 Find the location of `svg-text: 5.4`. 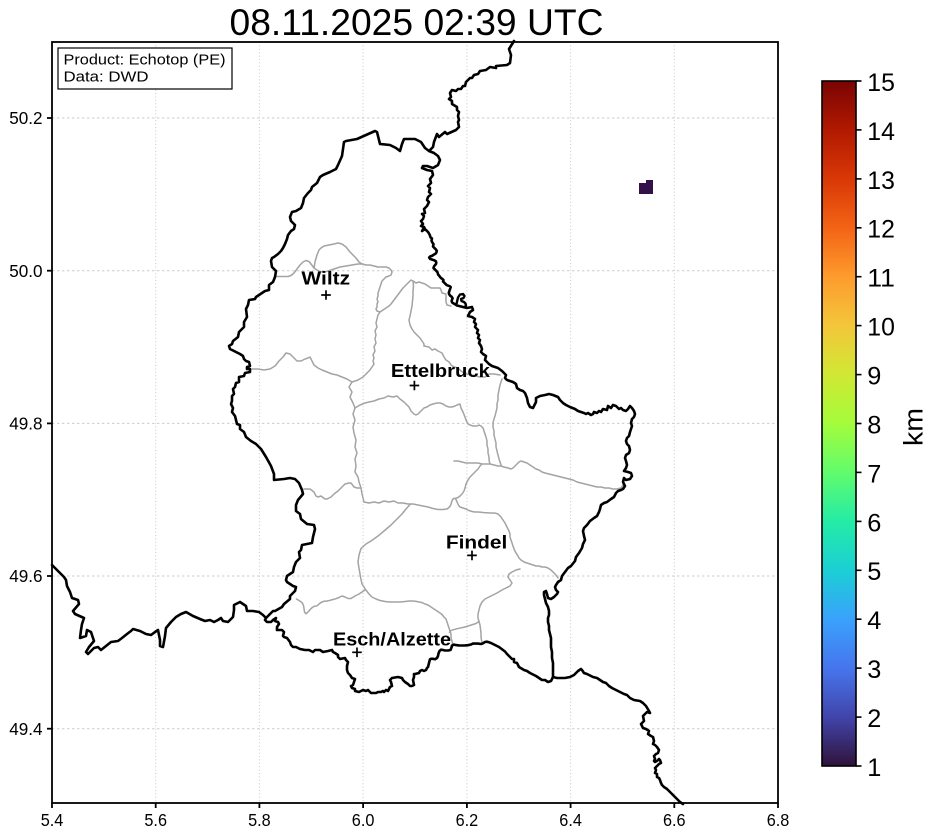

svg-text: 5.4 is located at coordinates (52, 820).